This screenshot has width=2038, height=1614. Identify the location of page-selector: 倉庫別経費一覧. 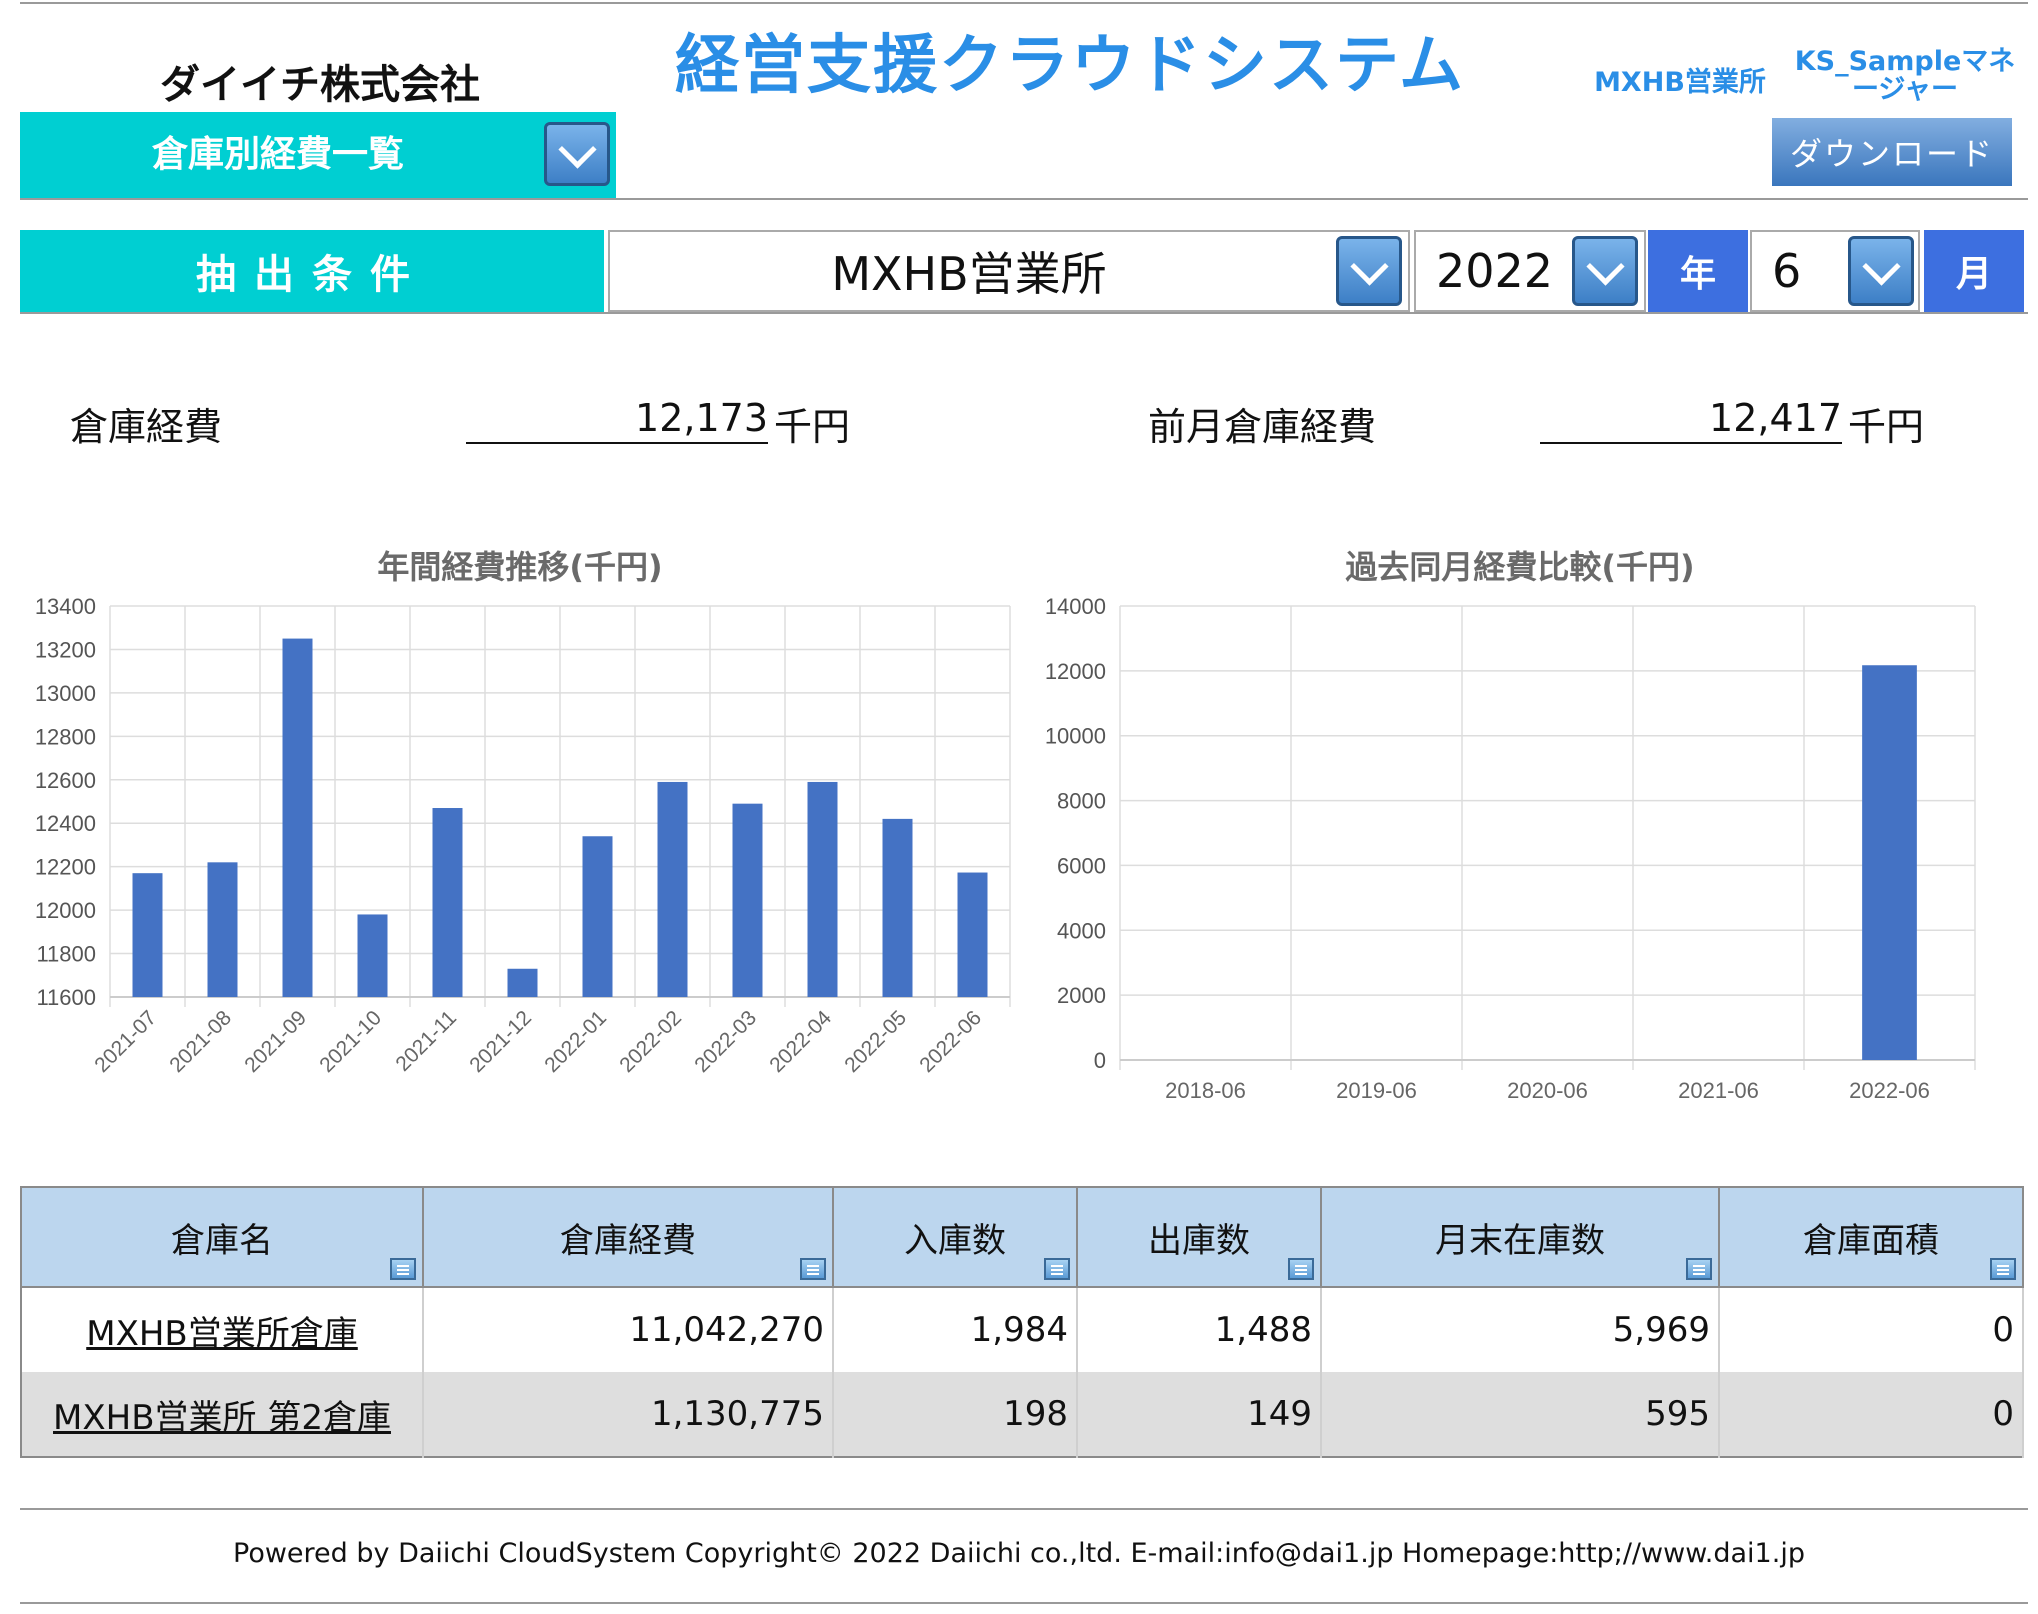
(318, 155).